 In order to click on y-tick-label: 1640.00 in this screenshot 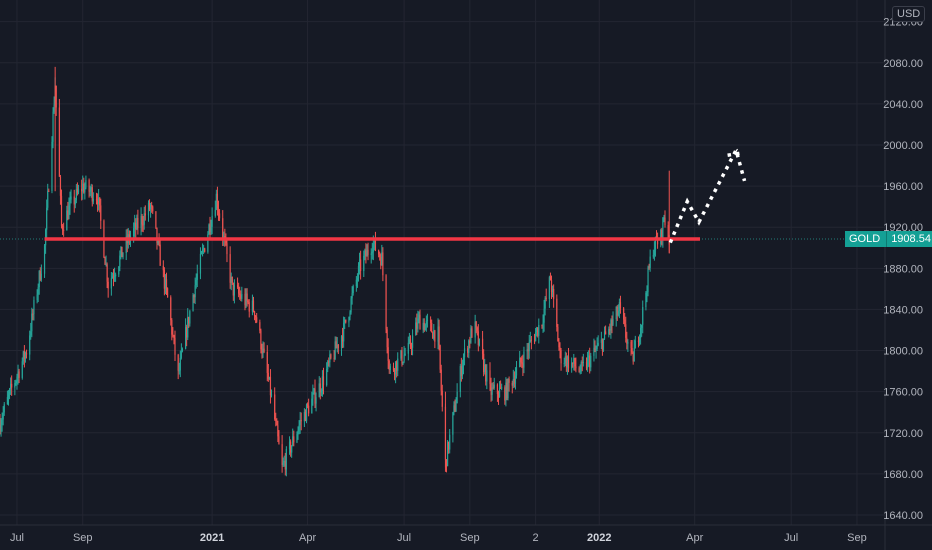, I will do `click(903, 516)`.